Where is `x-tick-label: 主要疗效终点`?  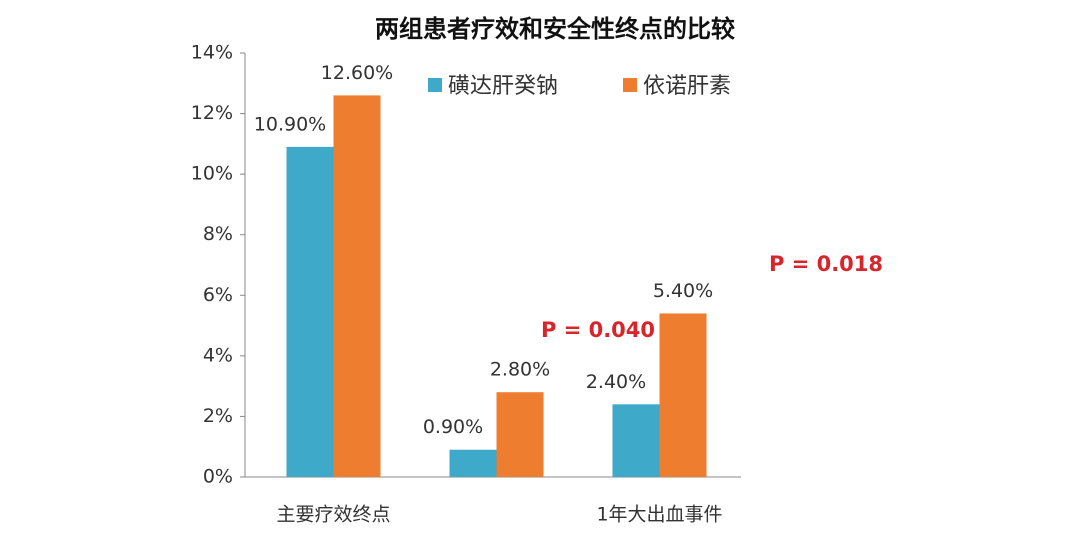 x-tick-label: 主要疗效终点 is located at coordinates (333, 515).